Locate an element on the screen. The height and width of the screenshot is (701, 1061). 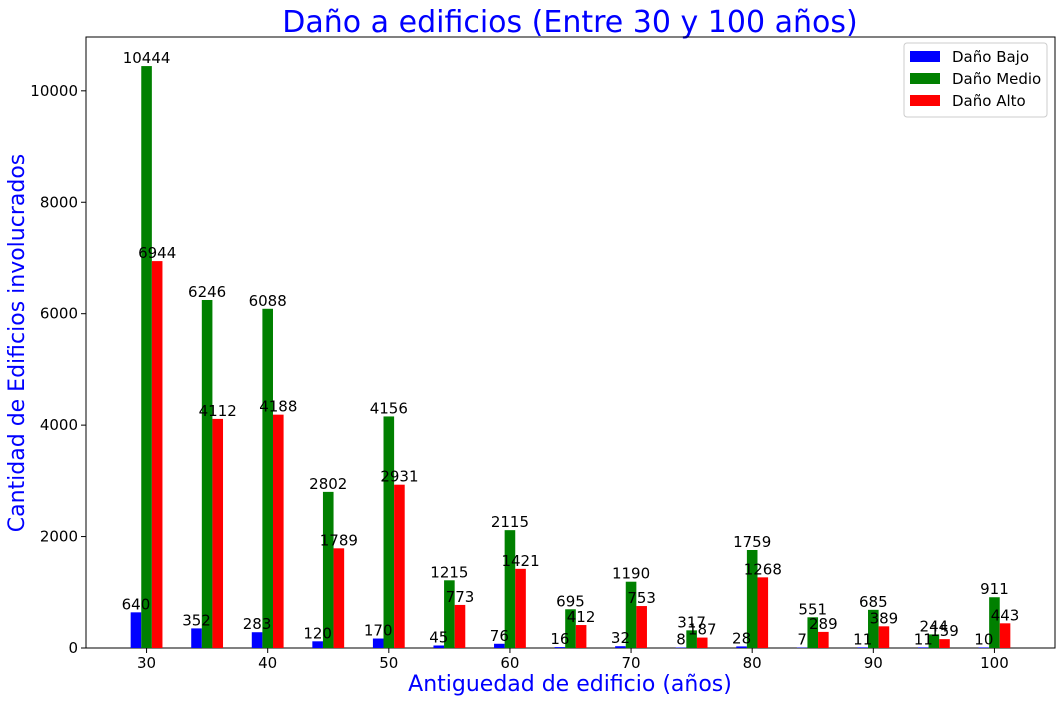
legend-label: Daño Alto is located at coordinates (989, 101).